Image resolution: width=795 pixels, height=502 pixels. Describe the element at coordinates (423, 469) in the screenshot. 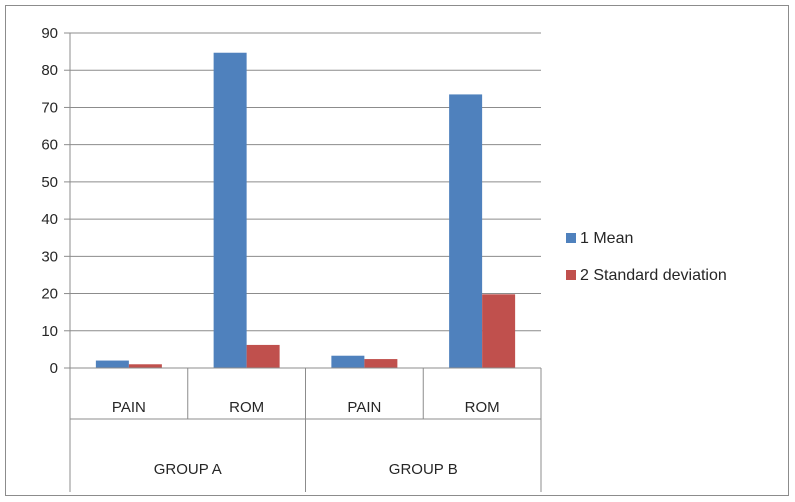

I see `x-group-label: GROUP B` at that location.